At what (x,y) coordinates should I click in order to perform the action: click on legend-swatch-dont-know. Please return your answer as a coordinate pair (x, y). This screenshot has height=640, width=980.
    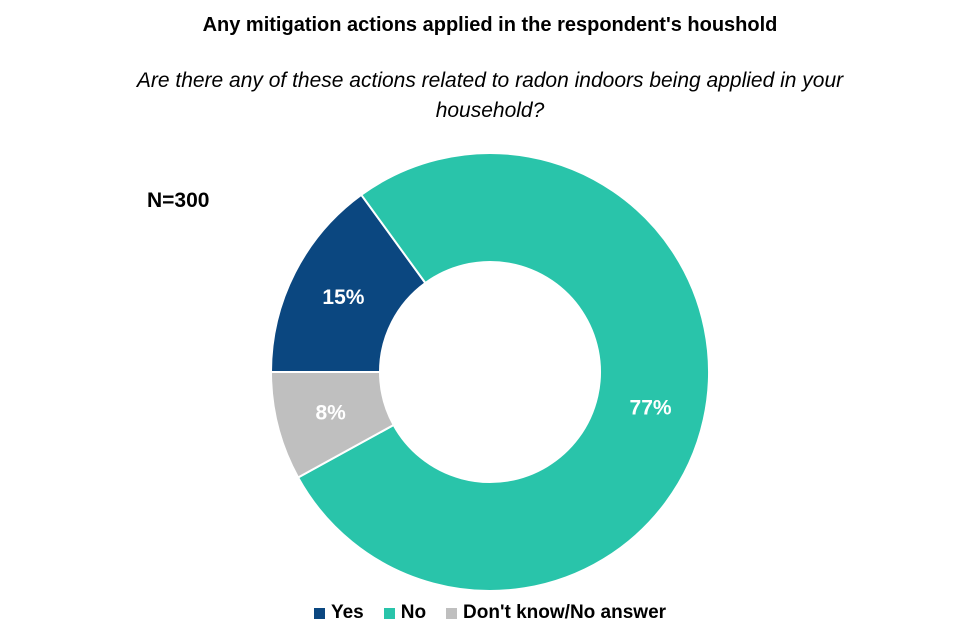
    Looking at the image, I should click on (452, 613).